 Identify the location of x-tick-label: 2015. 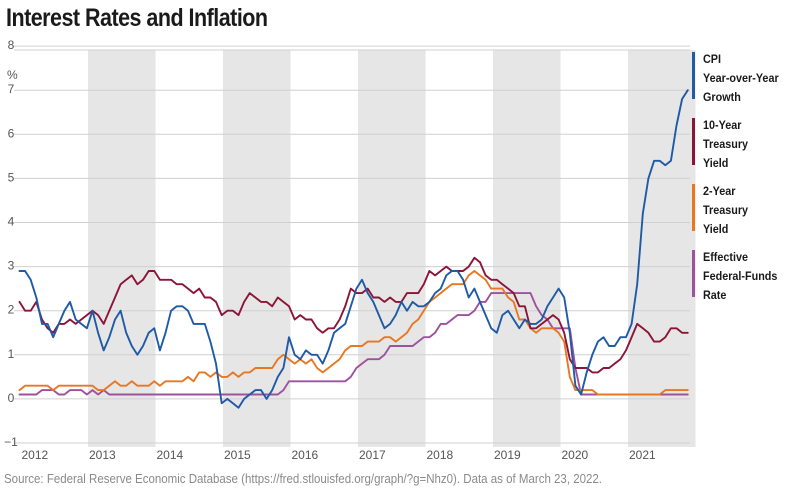
(237, 455).